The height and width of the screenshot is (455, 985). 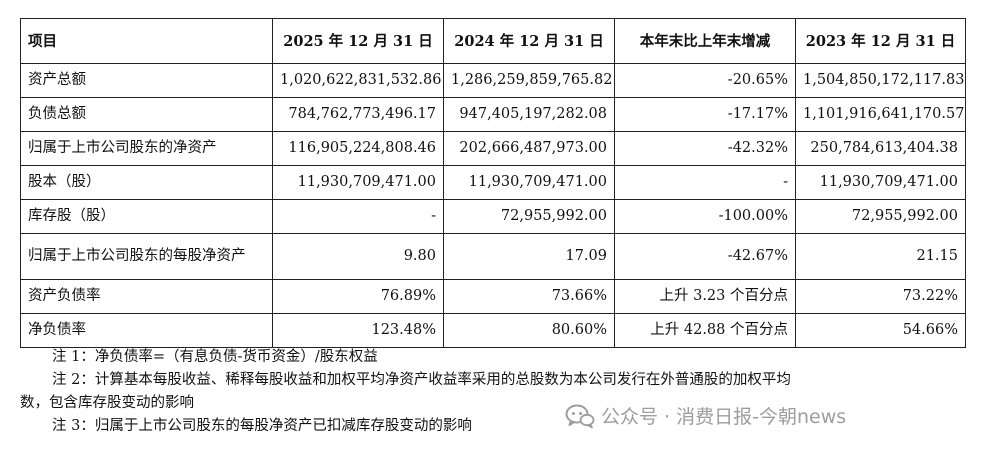 What do you see at coordinates (146, 41) in the screenshot?
I see `header-item: 项目` at bounding box center [146, 41].